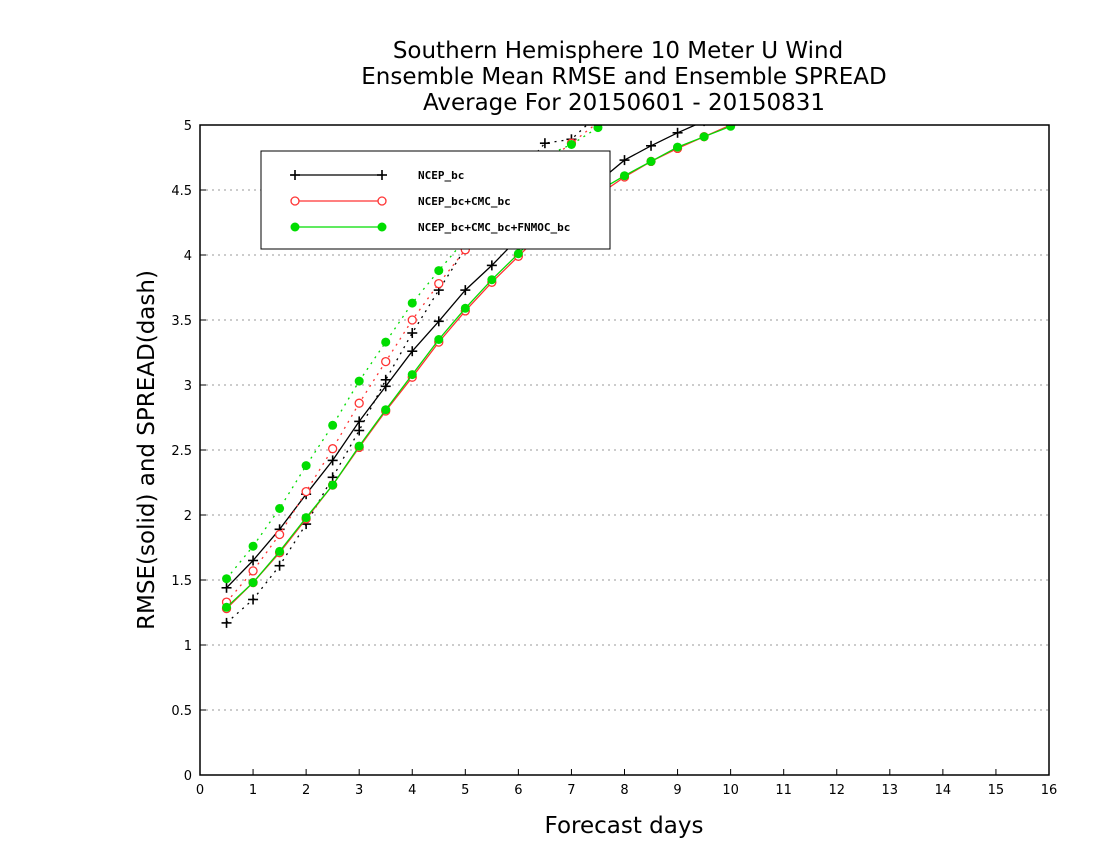 The image size is (1100, 850). Describe the element at coordinates (188, 776) in the screenshot. I see `y-tick-label-0: 0` at that location.